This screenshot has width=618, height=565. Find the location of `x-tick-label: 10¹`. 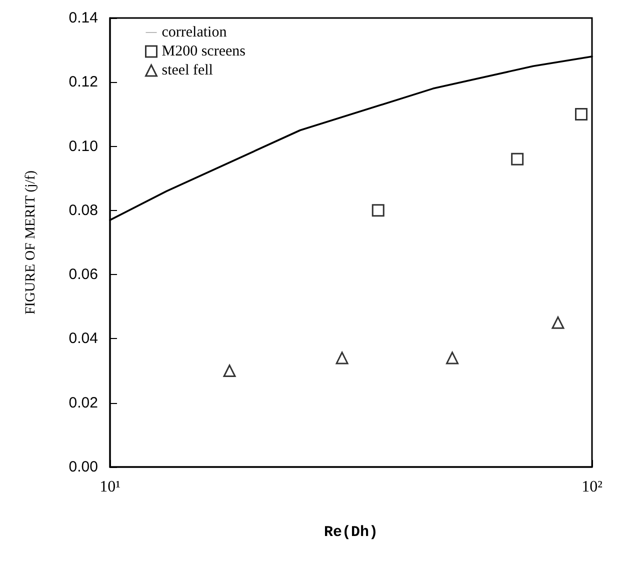

x-tick-label: 10¹ is located at coordinates (110, 487).